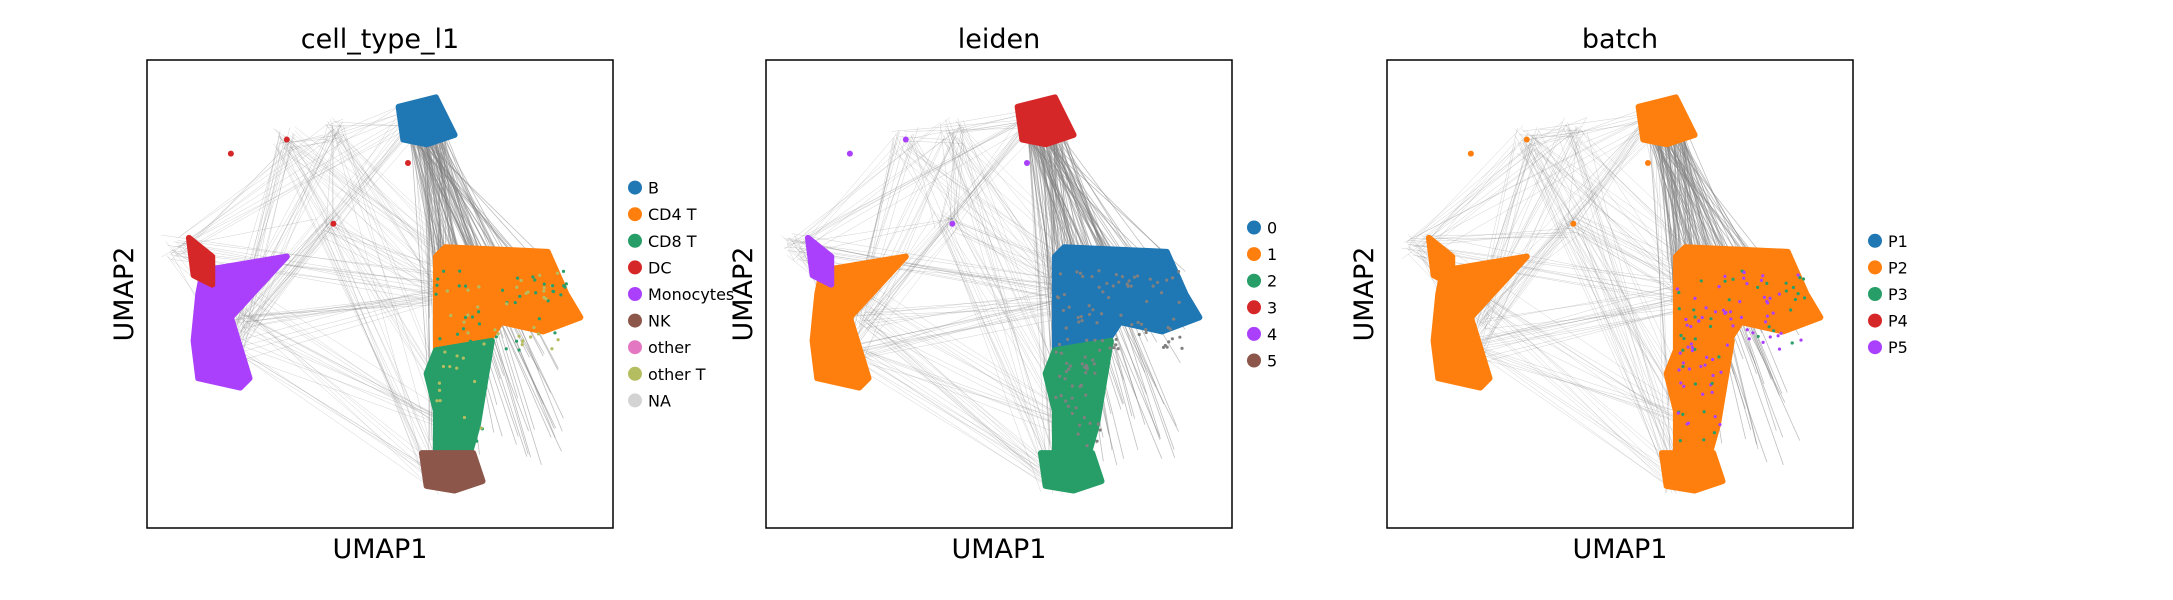 The width and height of the screenshot is (2173, 600). What do you see at coordinates (1898, 241) in the screenshot?
I see `legend-label: P1` at bounding box center [1898, 241].